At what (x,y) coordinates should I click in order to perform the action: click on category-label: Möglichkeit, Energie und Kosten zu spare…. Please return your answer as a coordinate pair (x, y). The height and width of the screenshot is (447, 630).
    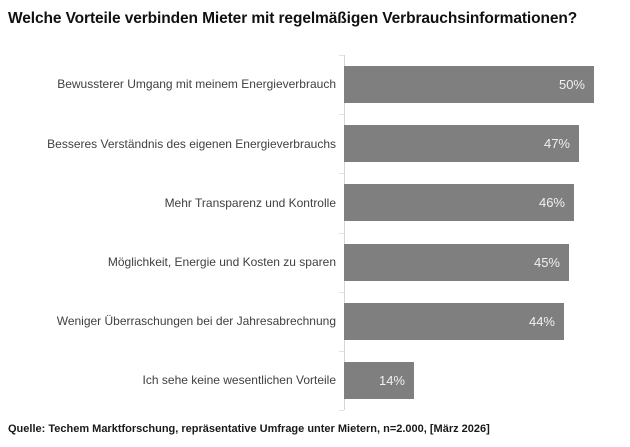
    Looking at the image, I should click on (221, 261).